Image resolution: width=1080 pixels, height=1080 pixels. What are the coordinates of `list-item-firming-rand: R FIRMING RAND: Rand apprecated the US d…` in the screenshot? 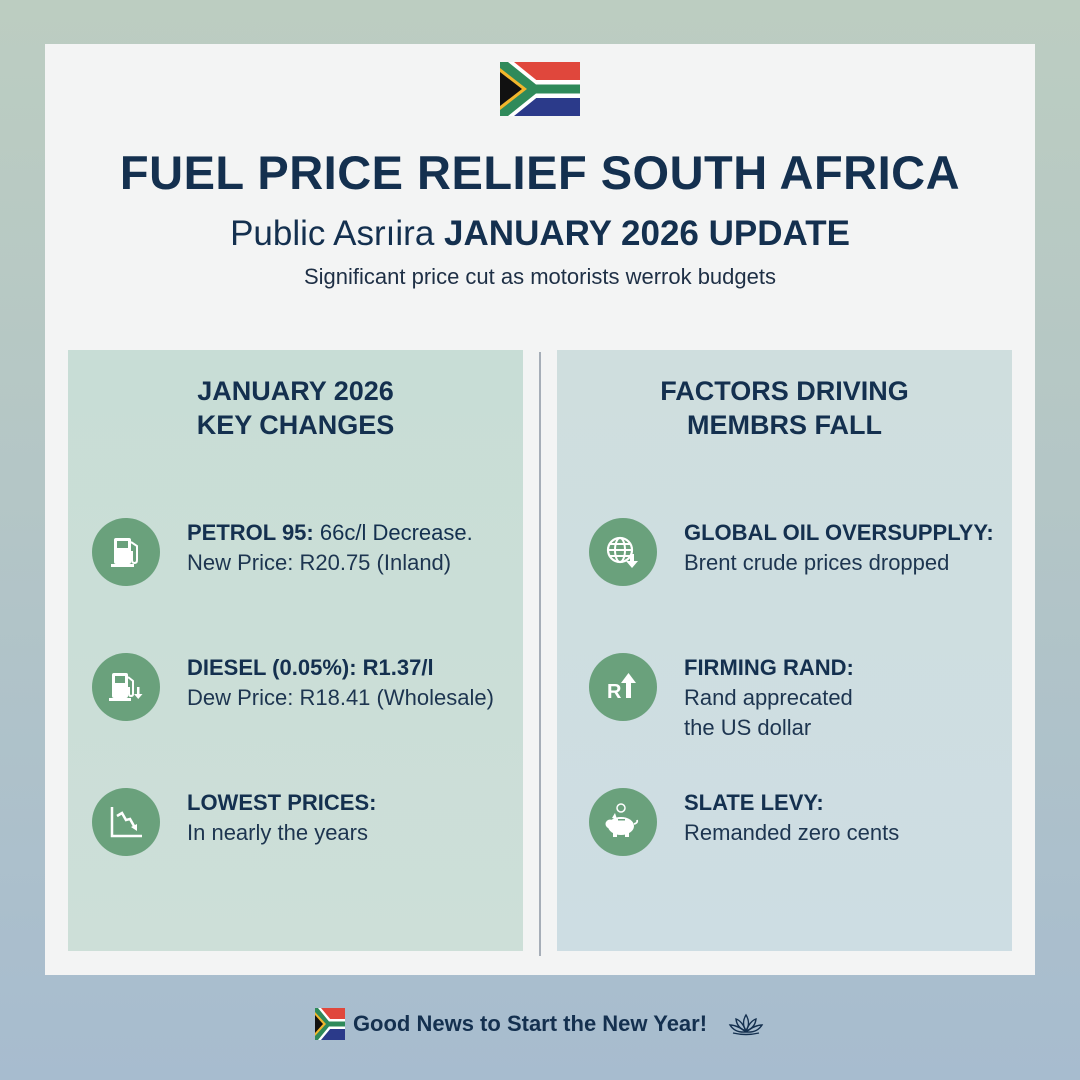 It's located at (721, 698).